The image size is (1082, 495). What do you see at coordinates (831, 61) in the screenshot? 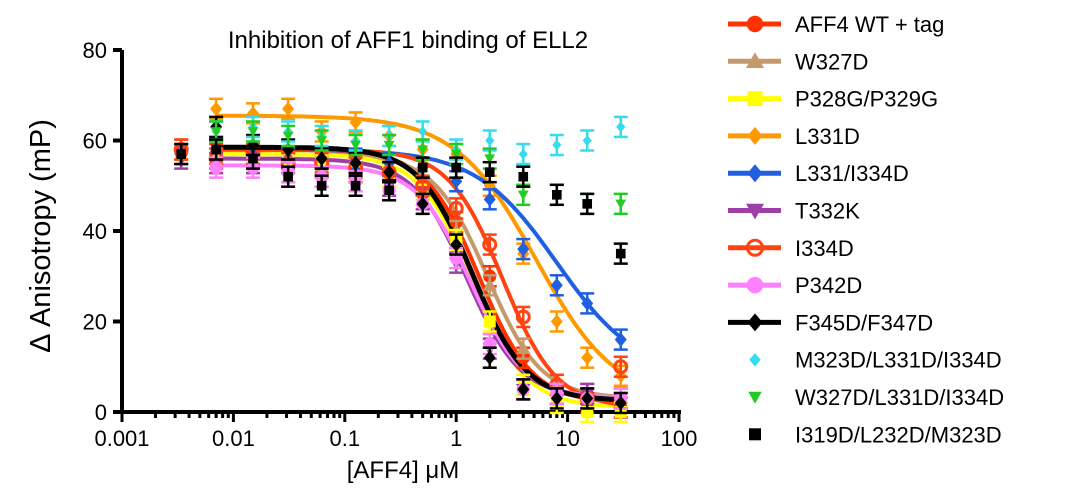
I see `legend-label: W327D` at bounding box center [831, 61].